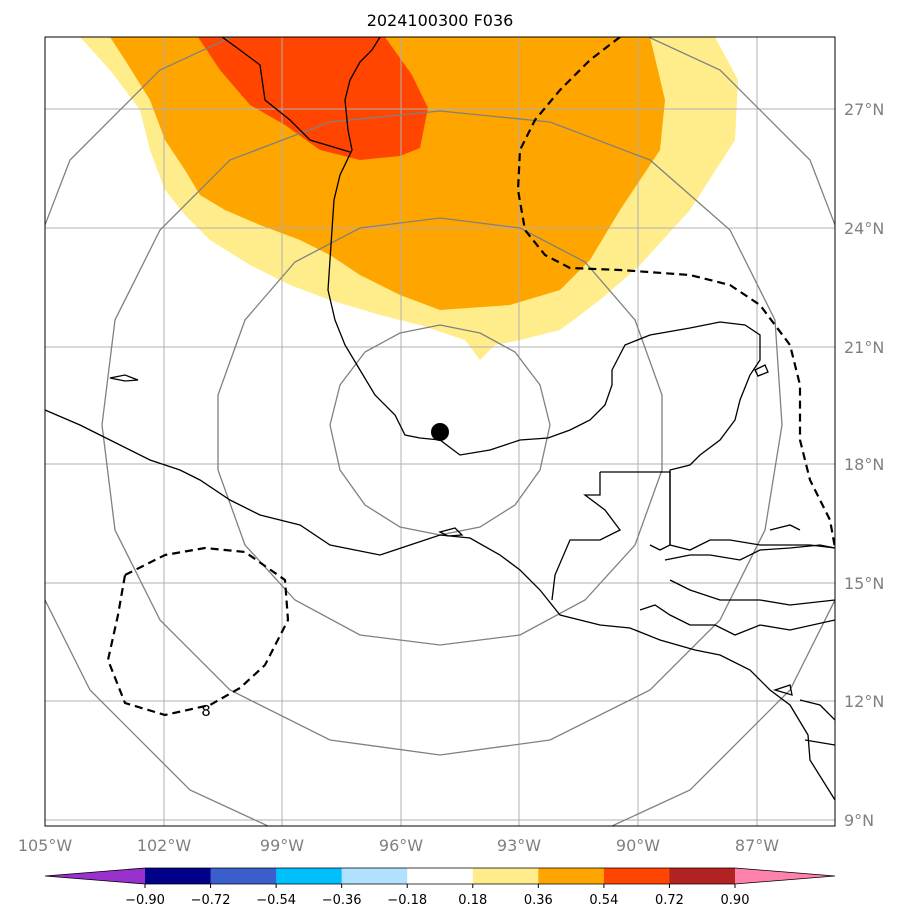 The image size is (905, 924). Describe the element at coordinates (95, 876) in the screenshot. I see `colorbar-extend-low` at that location.